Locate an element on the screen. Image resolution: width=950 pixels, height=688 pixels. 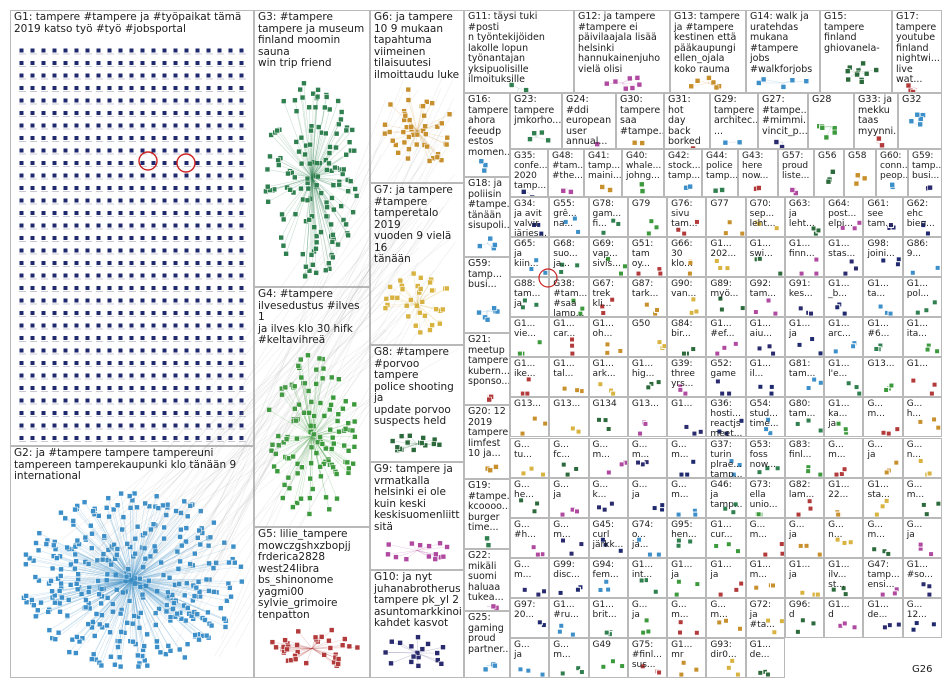
small-group-label: G... ja is located at coordinates (796, 529).